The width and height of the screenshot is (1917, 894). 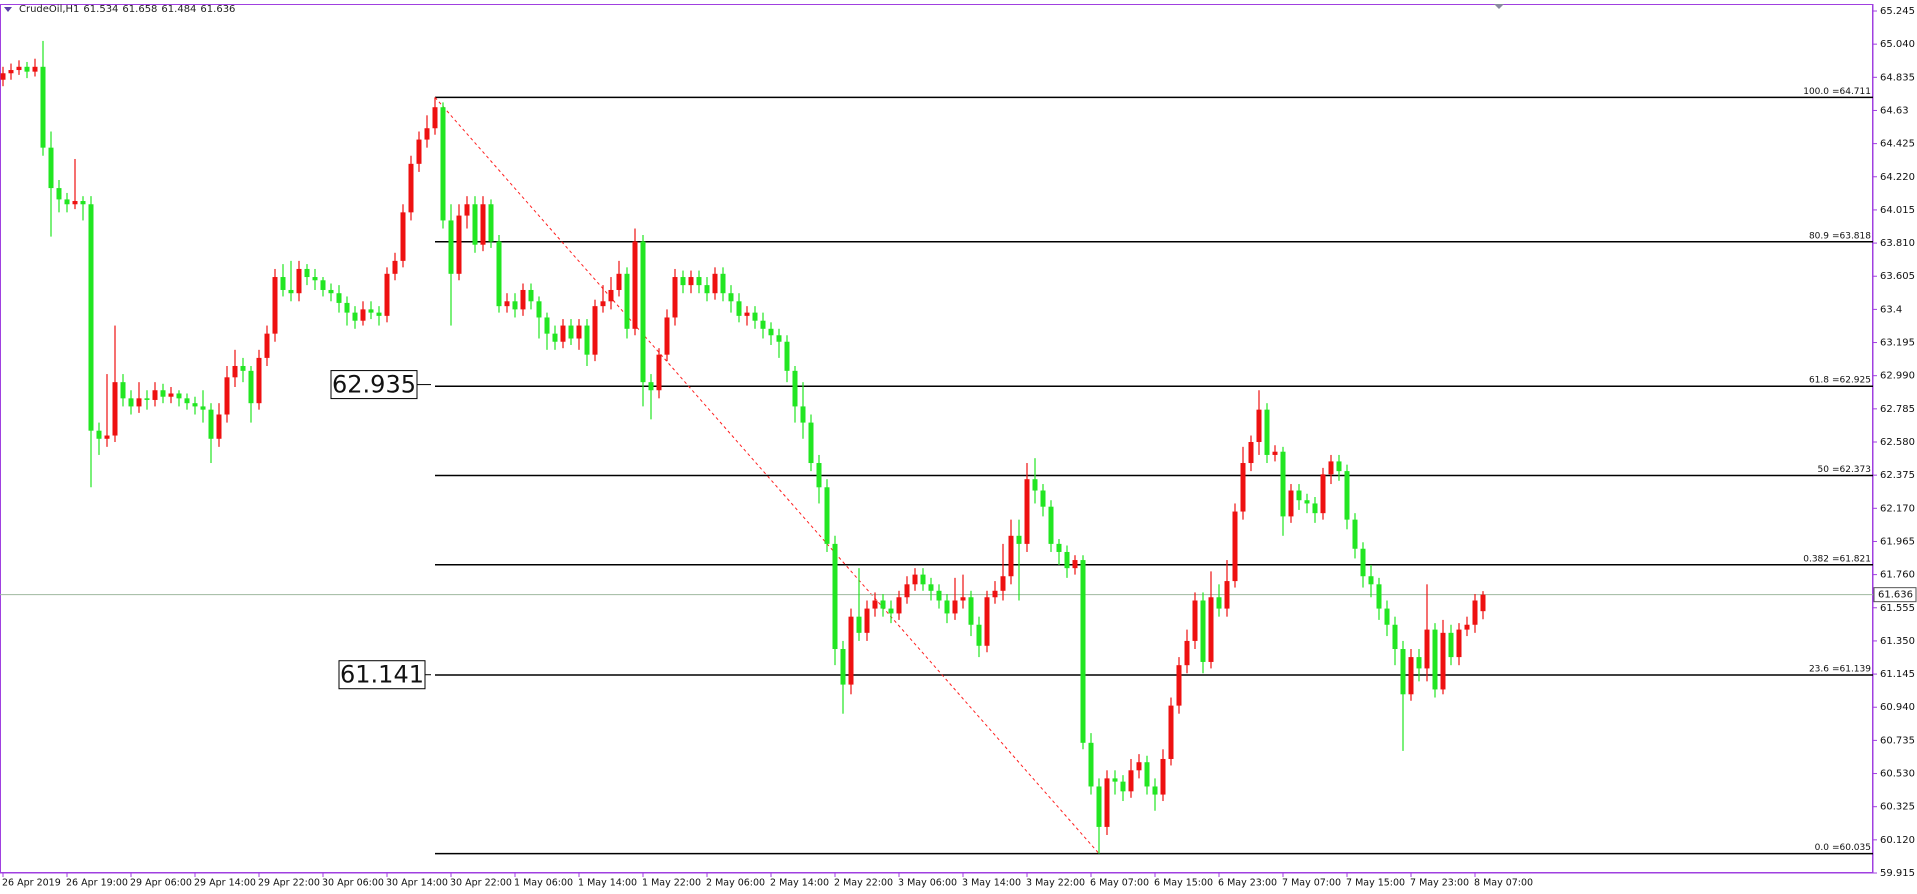 I want to click on x-tick-label: 2 May 22:00, so click(x=863, y=883).